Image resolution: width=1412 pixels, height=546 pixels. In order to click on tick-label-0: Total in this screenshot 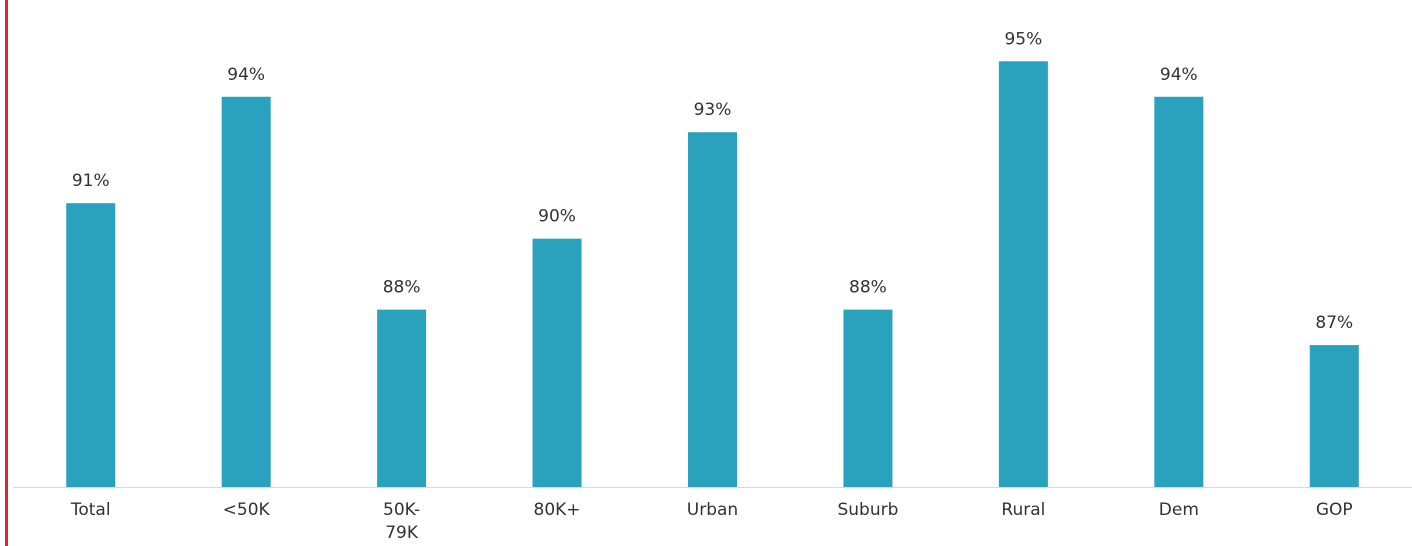, I will do `click(90, 510)`.